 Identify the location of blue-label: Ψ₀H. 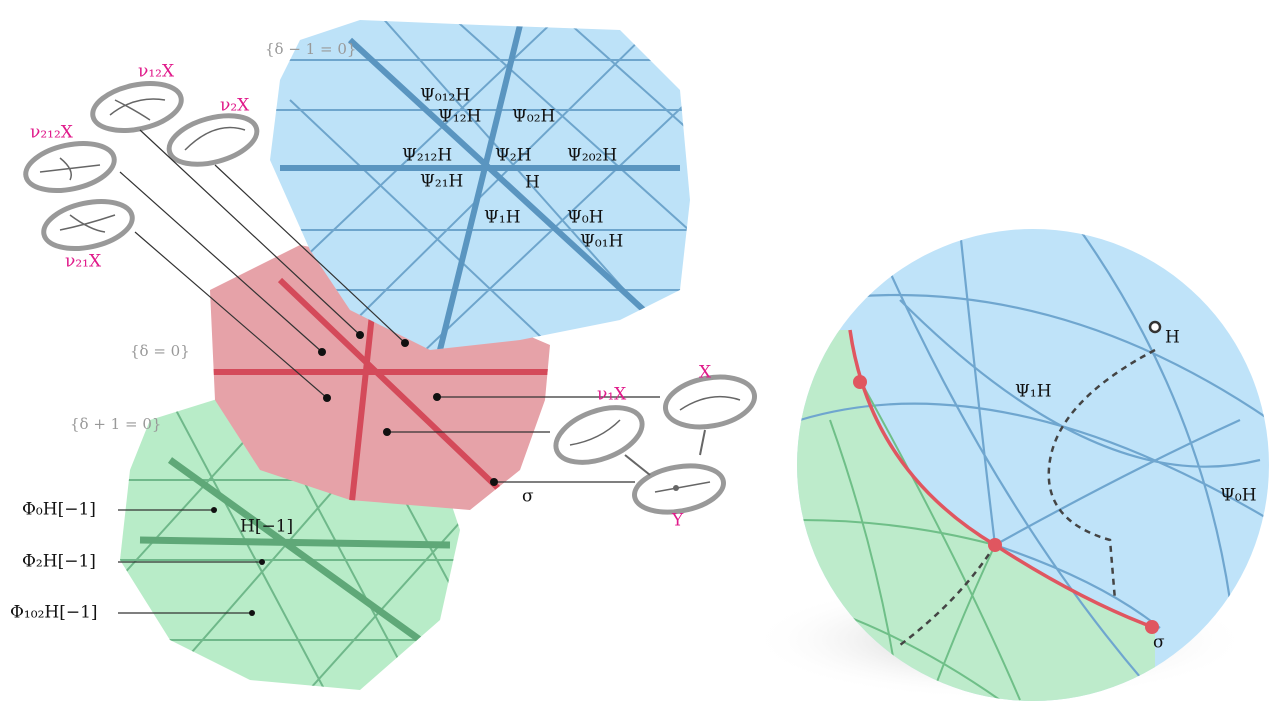
(585, 218).